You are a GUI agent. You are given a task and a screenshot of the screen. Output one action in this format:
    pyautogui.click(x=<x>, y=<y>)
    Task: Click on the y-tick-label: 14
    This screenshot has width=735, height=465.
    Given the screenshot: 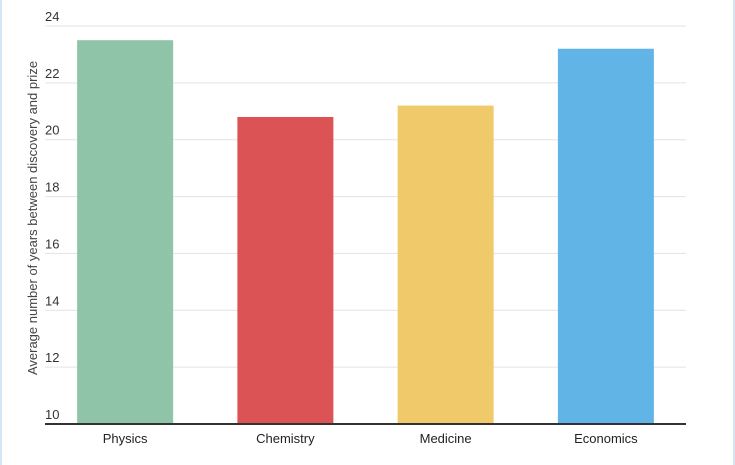 What is the action you would take?
    pyautogui.click(x=52, y=300)
    